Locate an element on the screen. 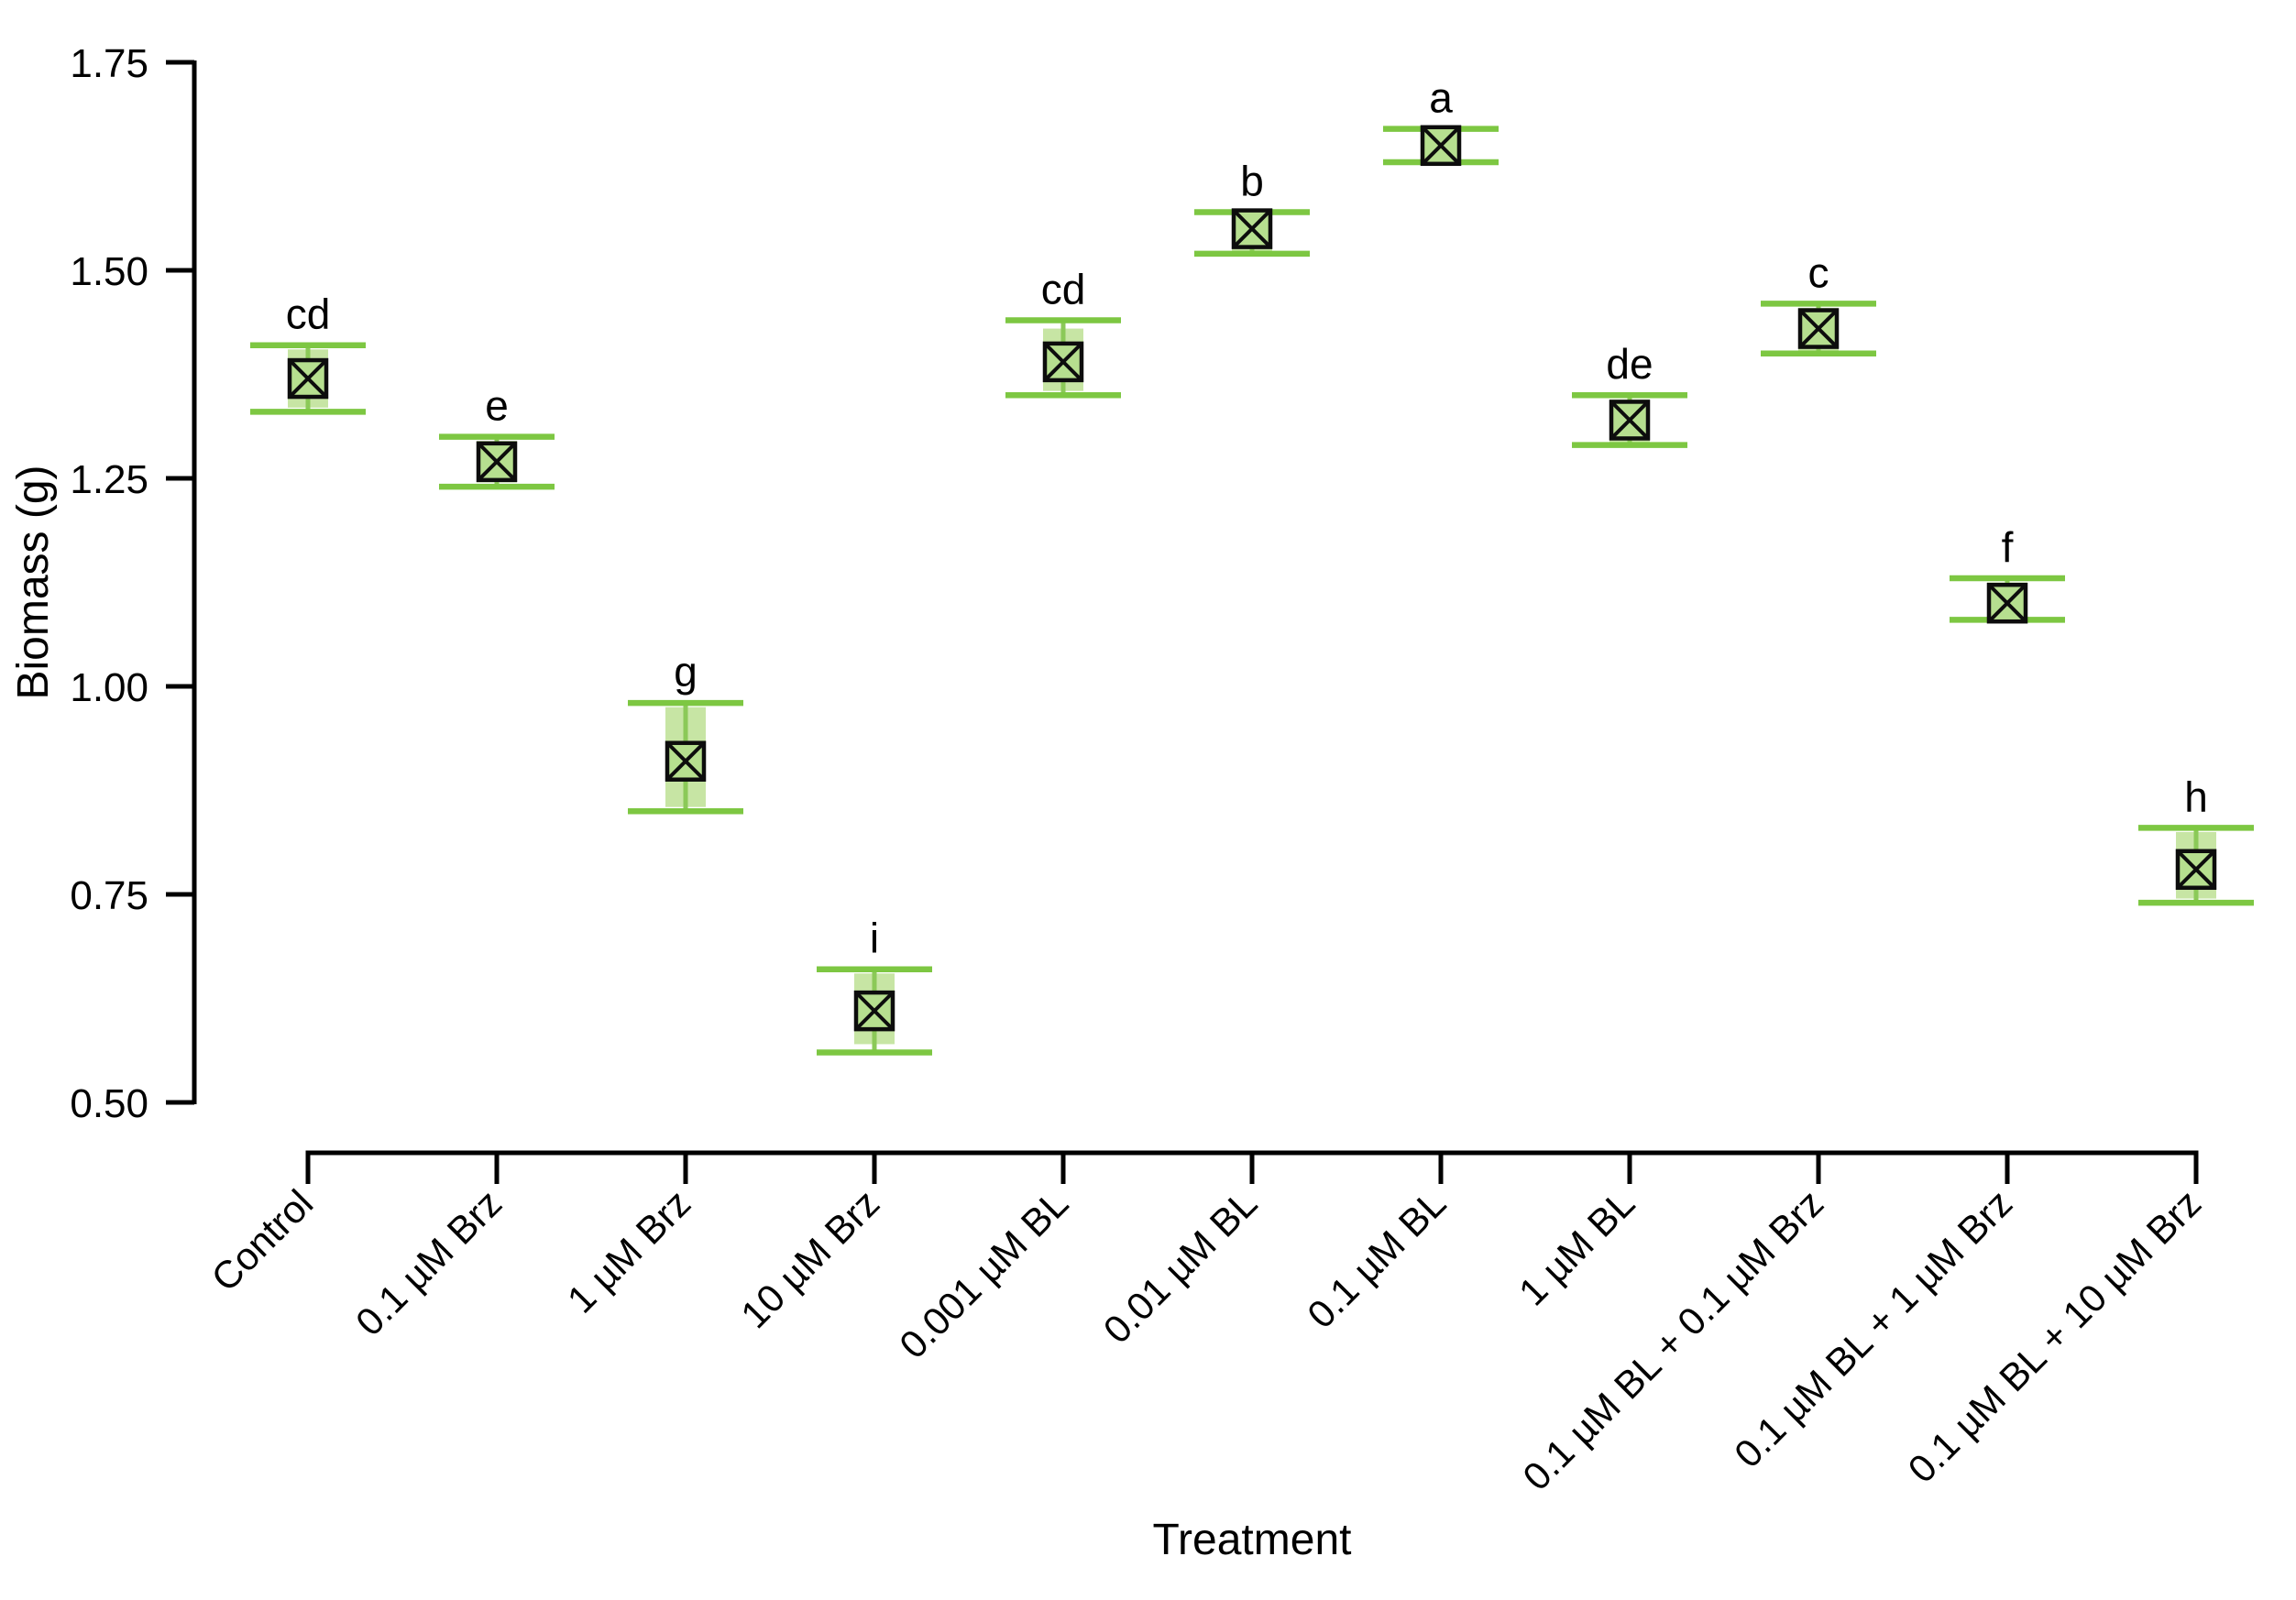 The image size is (2296, 1600). significance-letter: e is located at coordinates (497, 406).